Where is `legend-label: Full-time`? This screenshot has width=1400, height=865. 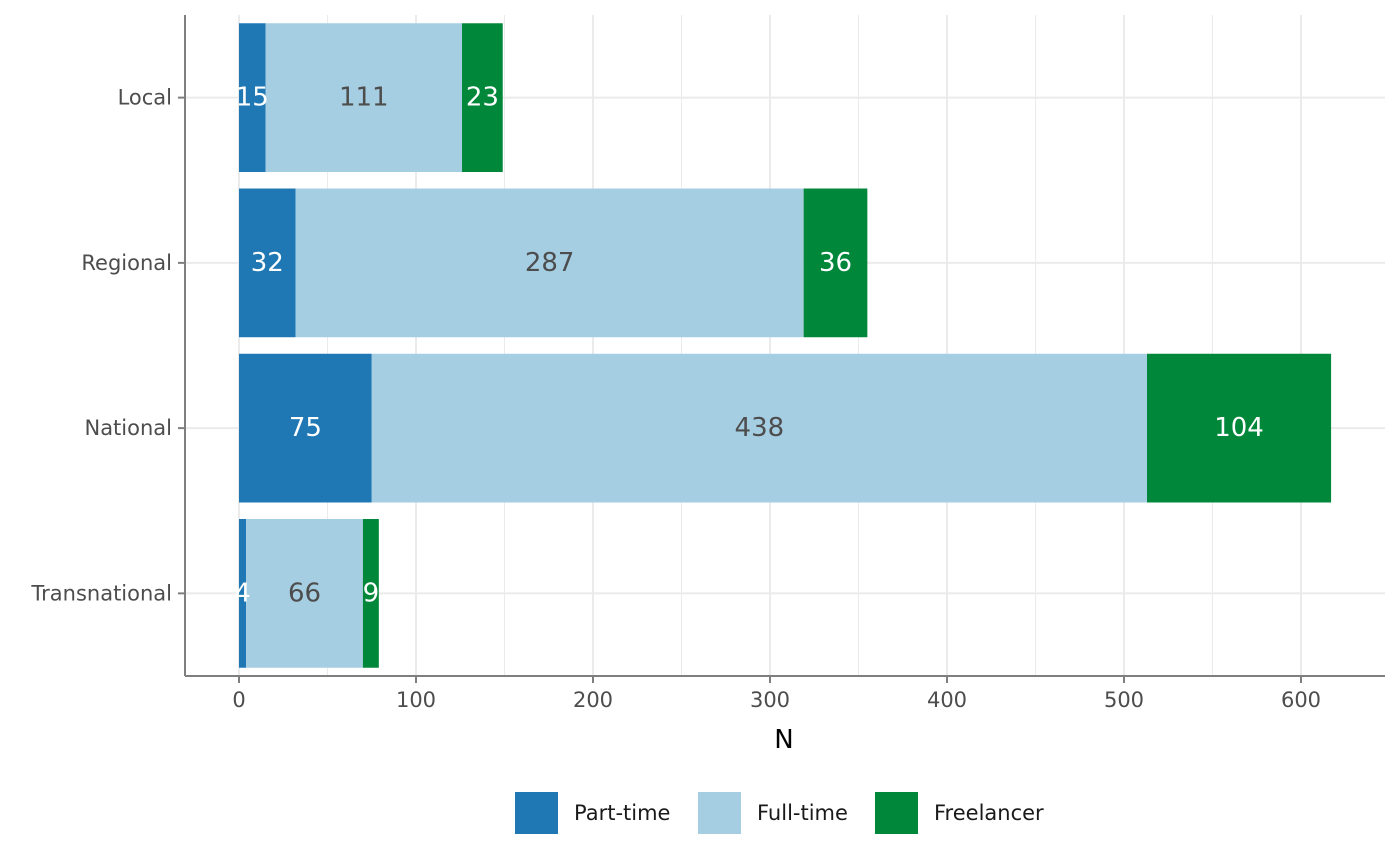
legend-label: Full-time is located at coordinates (802, 813).